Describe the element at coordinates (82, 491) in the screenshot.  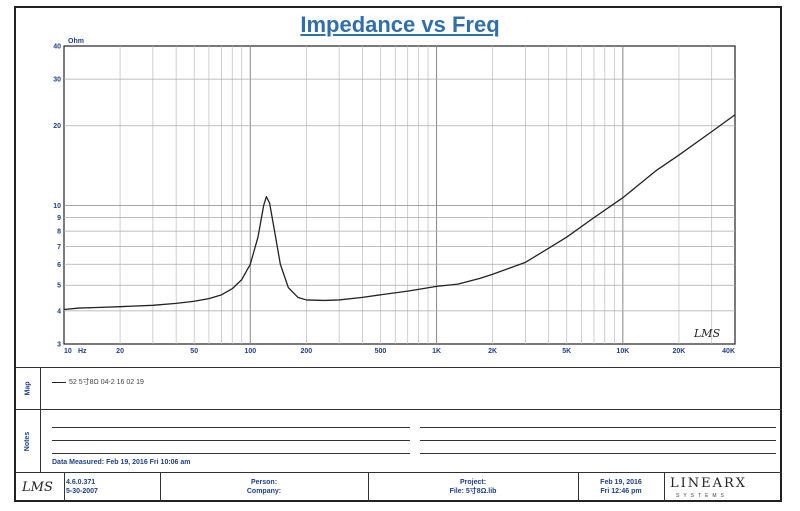
I see `version-date: 5-30-2007` at that location.